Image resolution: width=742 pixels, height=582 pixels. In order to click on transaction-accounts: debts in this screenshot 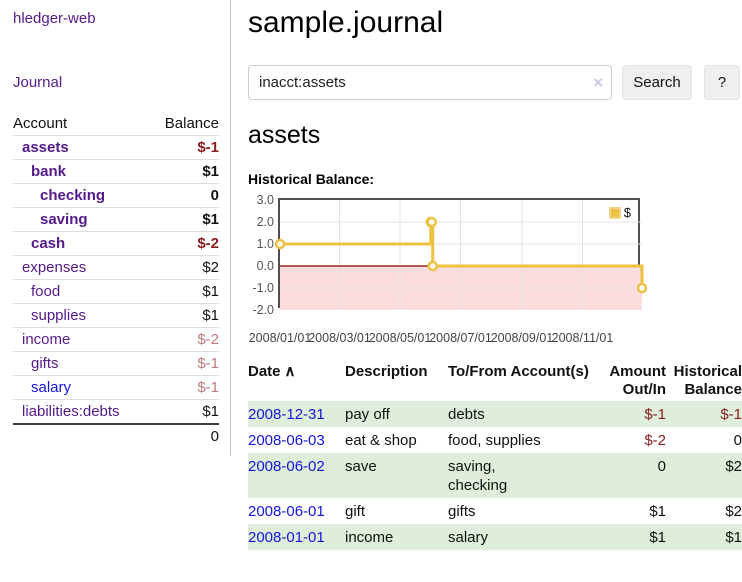, I will do `click(466, 414)`.